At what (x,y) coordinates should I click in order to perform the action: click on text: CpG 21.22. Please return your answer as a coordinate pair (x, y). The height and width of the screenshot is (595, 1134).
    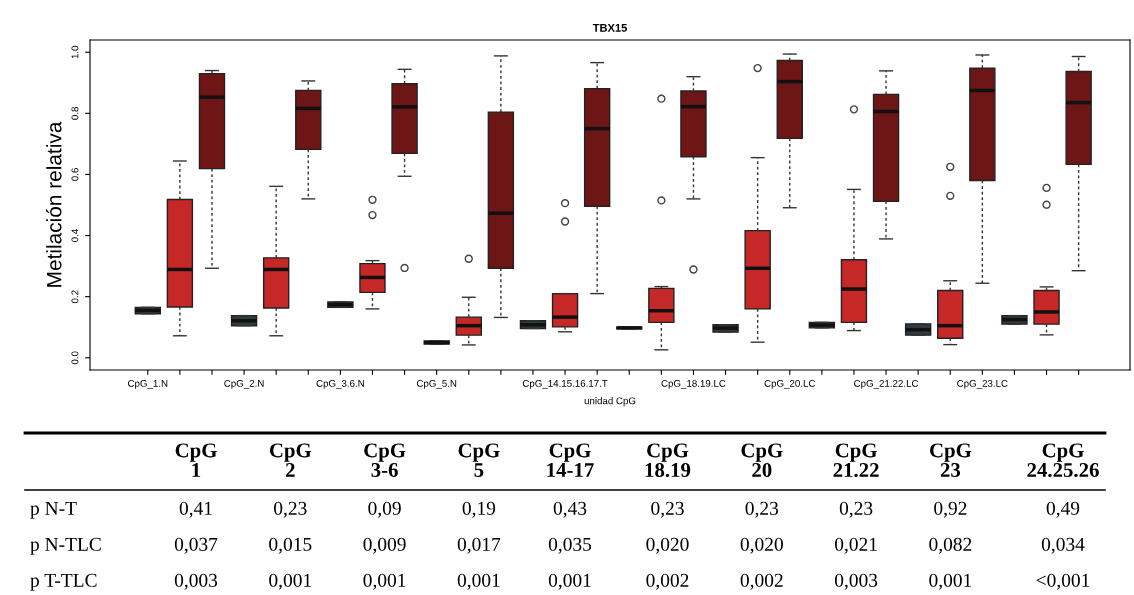
    Looking at the image, I should click on (856, 460).